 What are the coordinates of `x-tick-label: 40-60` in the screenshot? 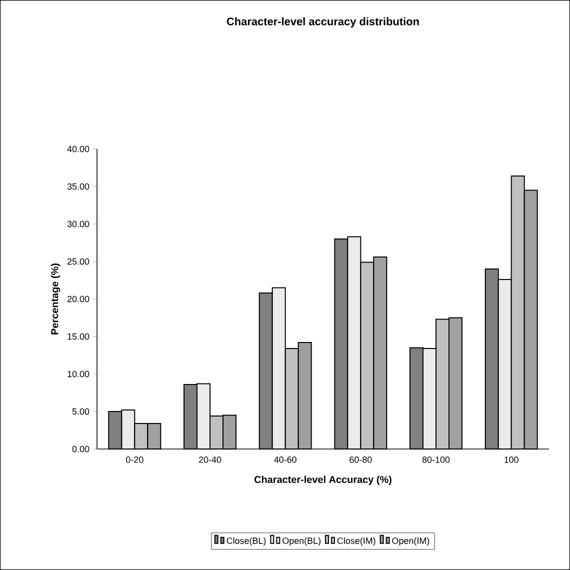 It's located at (285, 459).